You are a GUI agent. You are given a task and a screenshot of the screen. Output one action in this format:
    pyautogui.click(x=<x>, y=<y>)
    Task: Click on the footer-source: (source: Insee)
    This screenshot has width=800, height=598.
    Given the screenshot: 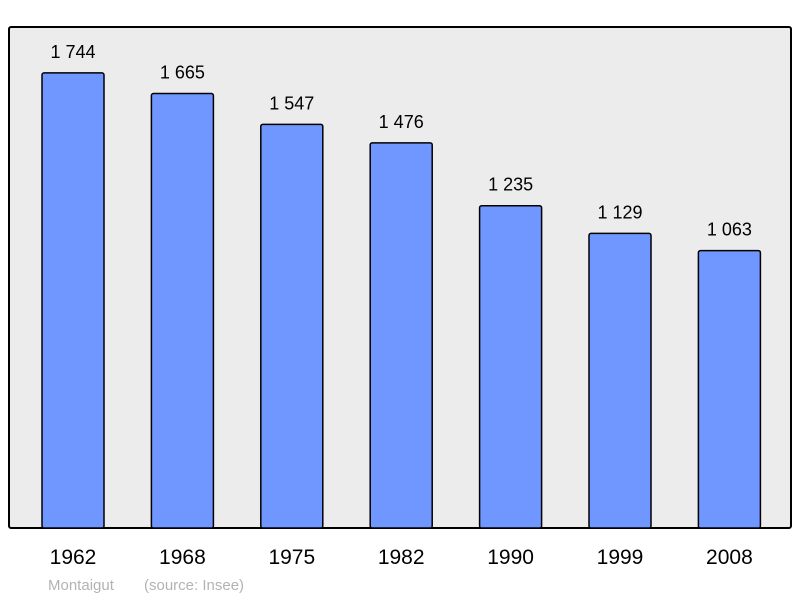 What is the action you would take?
    pyautogui.click(x=194, y=585)
    